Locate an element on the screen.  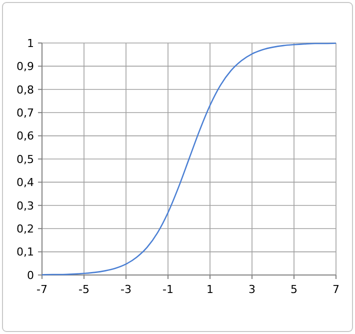
x-tick-label: -5 is located at coordinates (84, 289).